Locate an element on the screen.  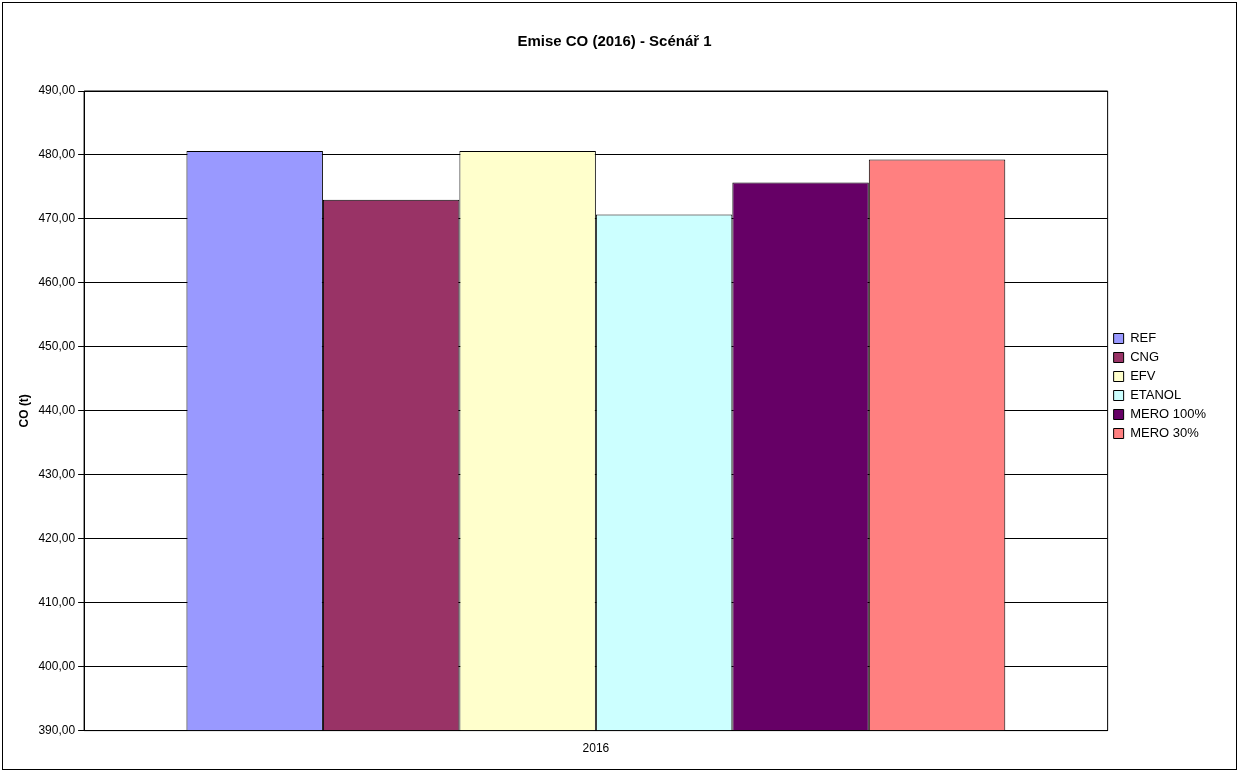
legend-label: MERO 30% is located at coordinates (1165, 433).